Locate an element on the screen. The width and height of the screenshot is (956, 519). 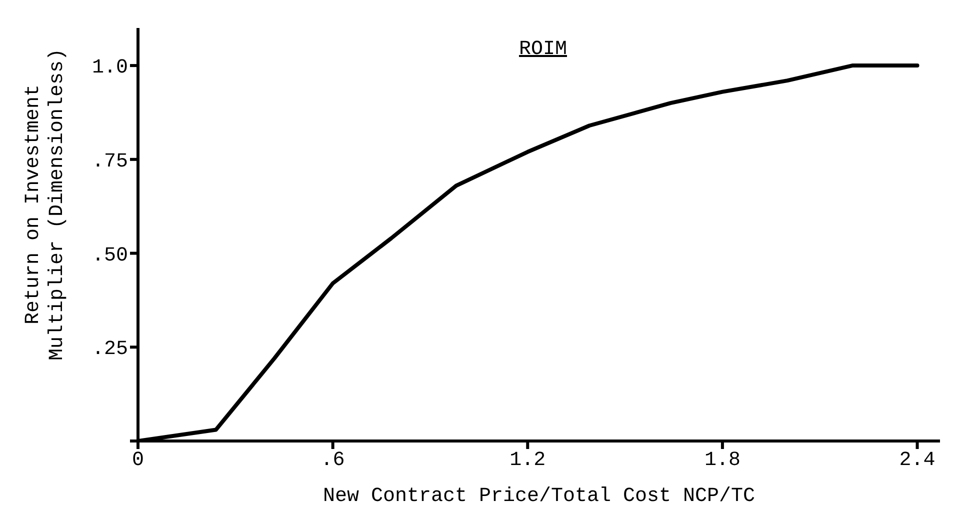
y-tick-label: .75 is located at coordinates (110, 162).